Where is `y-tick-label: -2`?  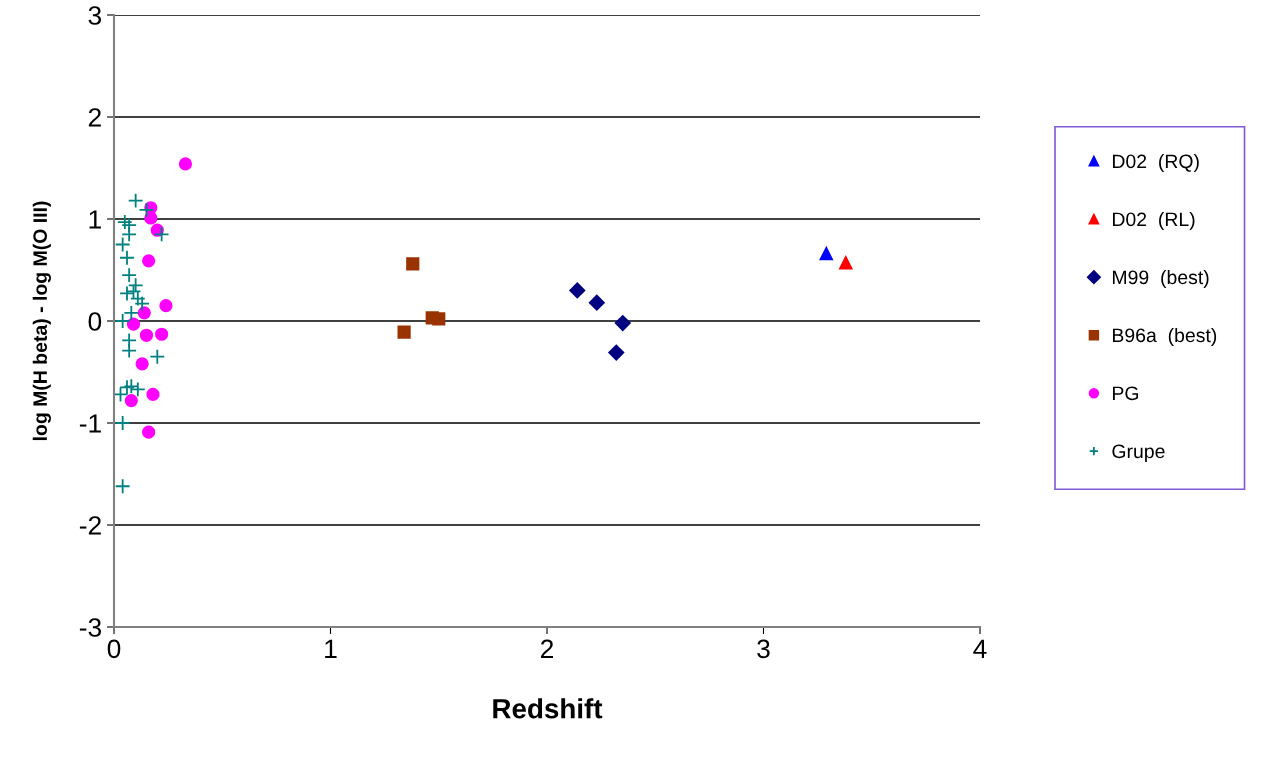 y-tick-label: -2 is located at coordinates (90, 525).